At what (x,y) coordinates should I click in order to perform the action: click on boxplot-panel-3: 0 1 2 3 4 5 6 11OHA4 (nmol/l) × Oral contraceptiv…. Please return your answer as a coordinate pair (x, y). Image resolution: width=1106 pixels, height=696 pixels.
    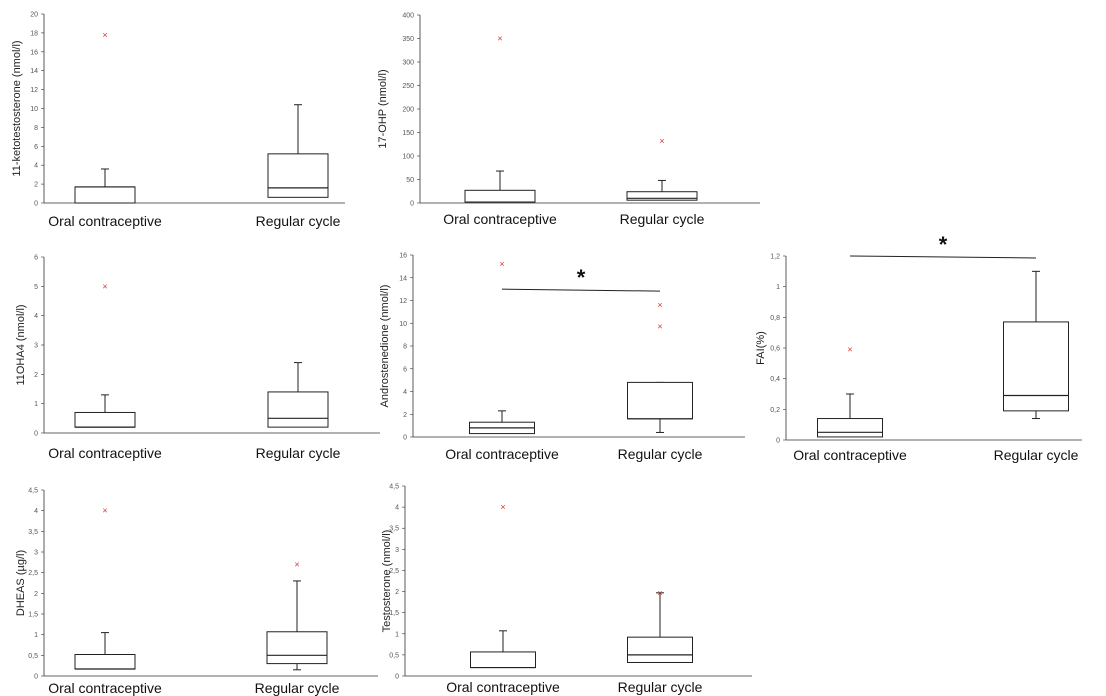
    Looking at the image, I should click on (197, 358).